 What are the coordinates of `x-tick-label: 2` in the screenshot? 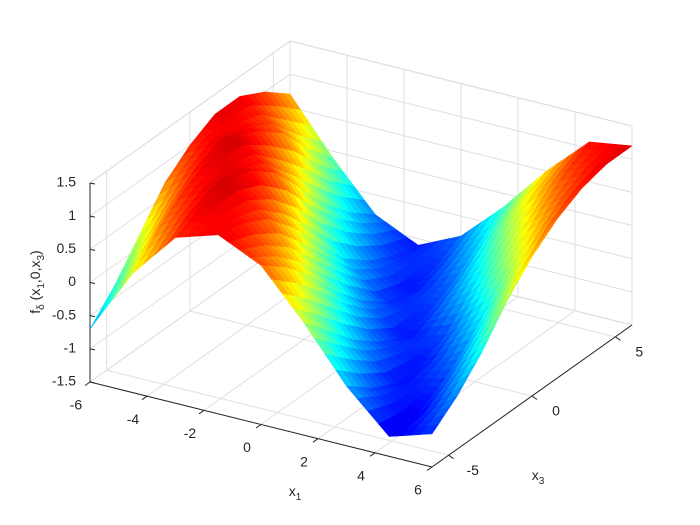 It's located at (304, 461).